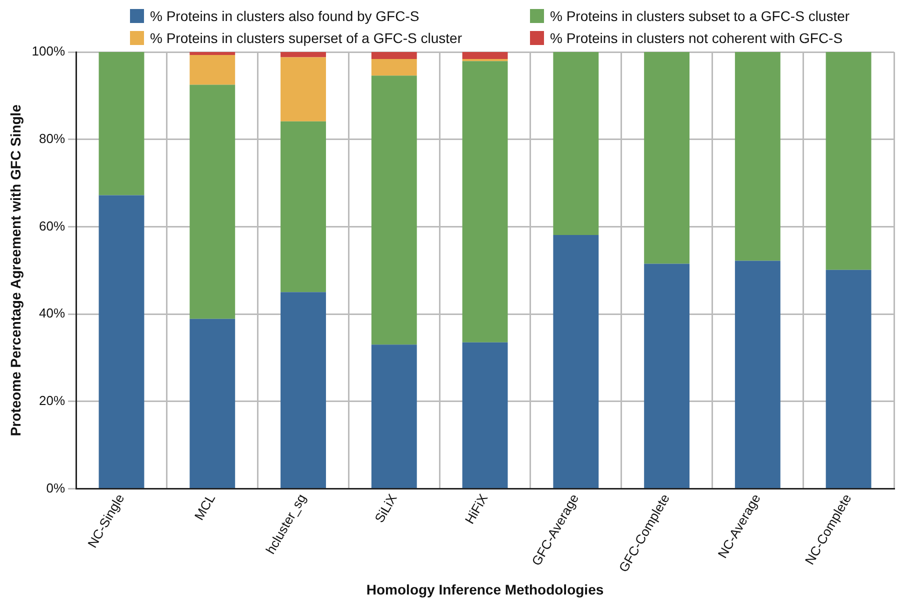  Describe the element at coordinates (696, 38) in the screenshot. I see `legend-label: % Proteins in clusters not coherent with GFC-S` at that location.